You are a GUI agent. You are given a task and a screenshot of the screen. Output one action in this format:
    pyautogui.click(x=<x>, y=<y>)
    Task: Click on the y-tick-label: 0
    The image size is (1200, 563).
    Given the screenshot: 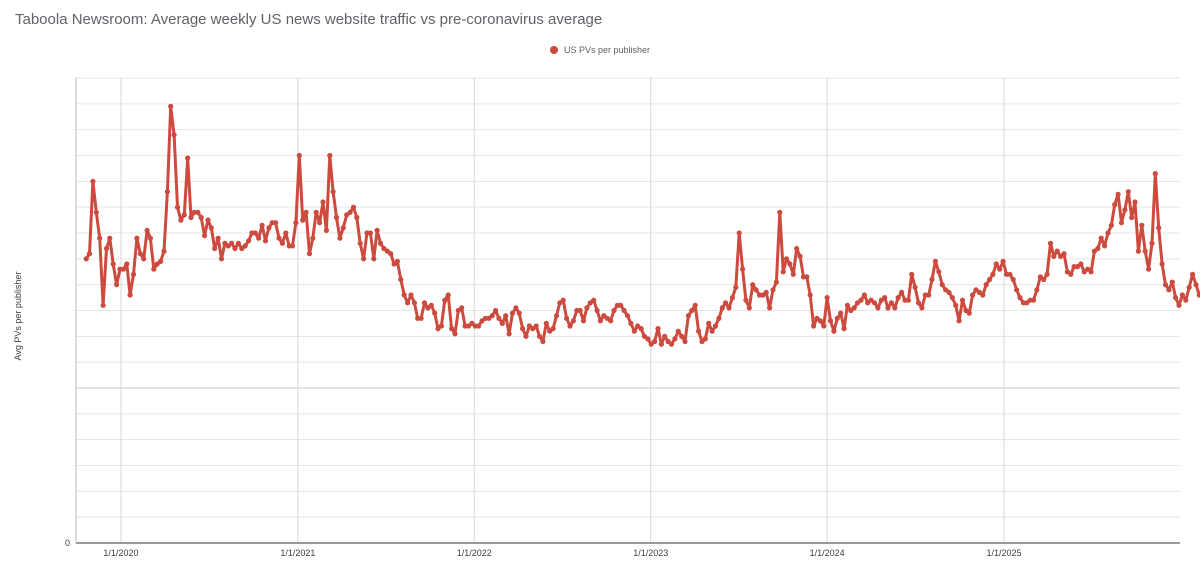 What is the action you would take?
    pyautogui.click(x=67, y=543)
    